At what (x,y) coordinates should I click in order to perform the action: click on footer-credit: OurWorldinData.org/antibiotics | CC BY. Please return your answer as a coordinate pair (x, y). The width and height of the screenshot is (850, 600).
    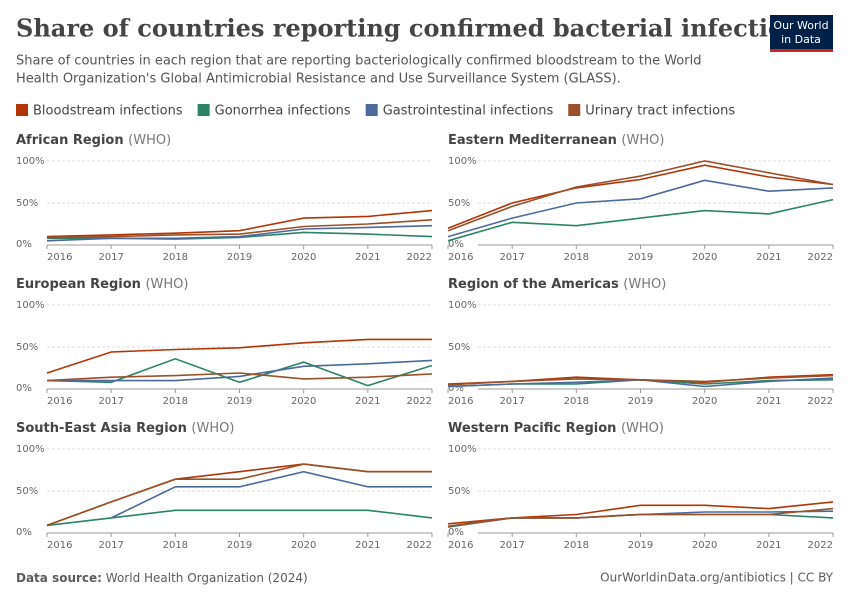
    Looking at the image, I should click on (717, 578).